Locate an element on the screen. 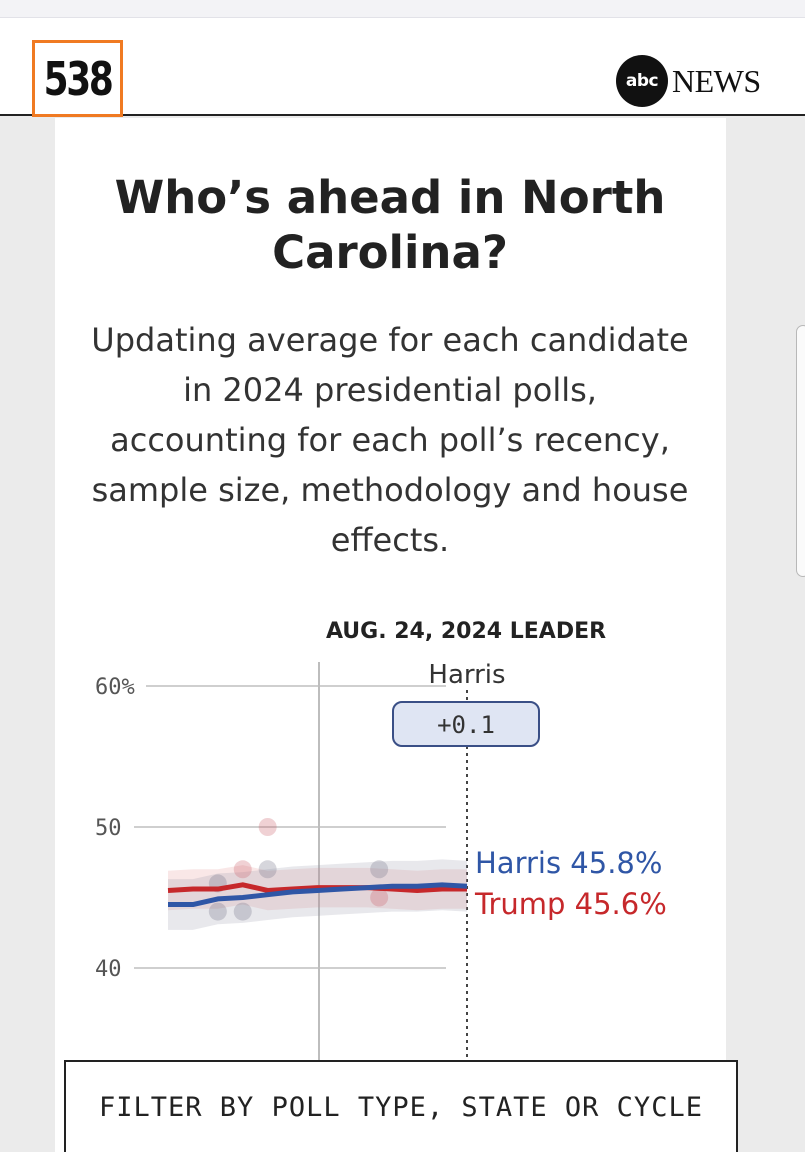 The height and width of the screenshot is (1152, 805). abc-circle-icon: abc is located at coordinates (642, 81).